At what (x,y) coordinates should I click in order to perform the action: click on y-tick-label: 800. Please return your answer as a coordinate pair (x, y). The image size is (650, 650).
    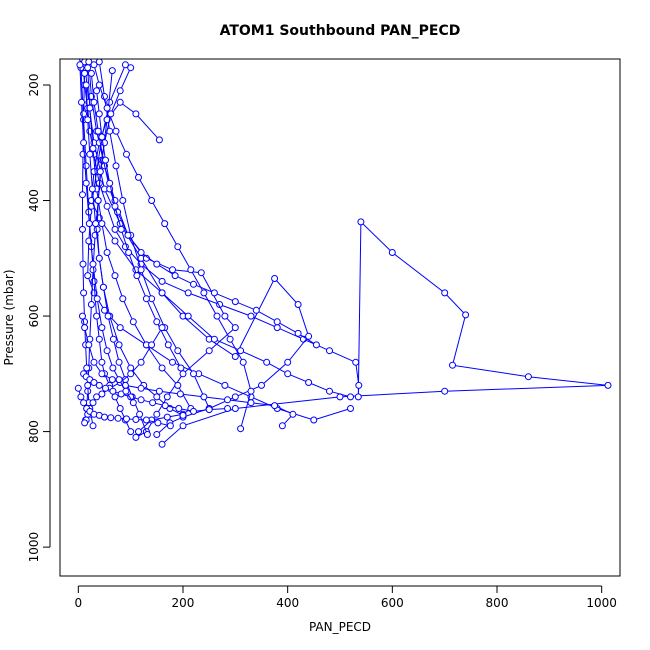
    Looking at the image, I should click on (34, 431).